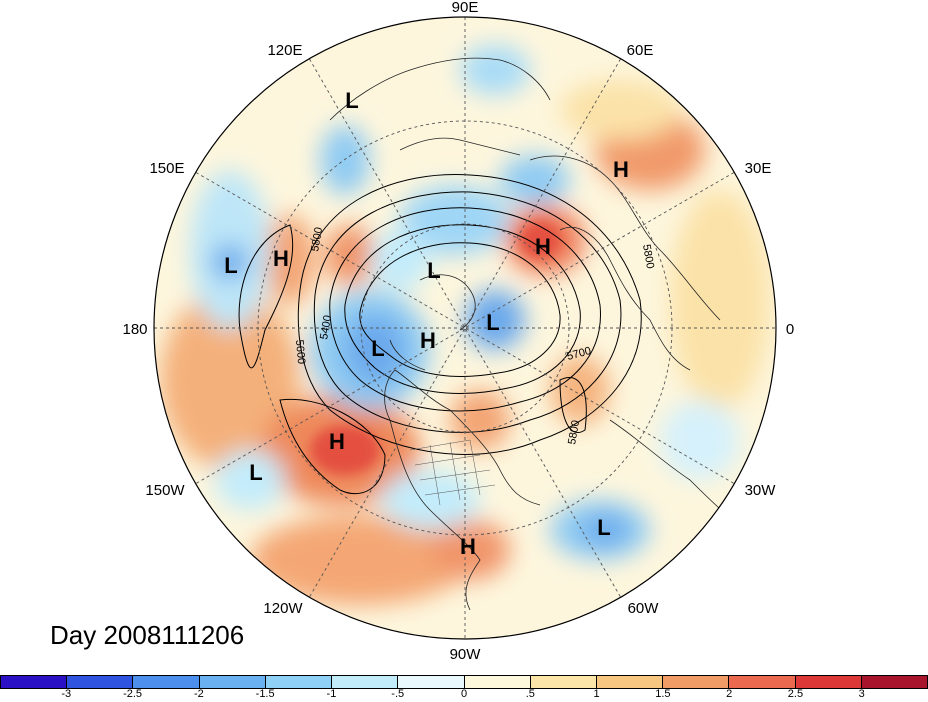  Describe the element at coordinates (265, 694) in the screenshot. I see `colorbar-tick-label: -1.5` at that location.